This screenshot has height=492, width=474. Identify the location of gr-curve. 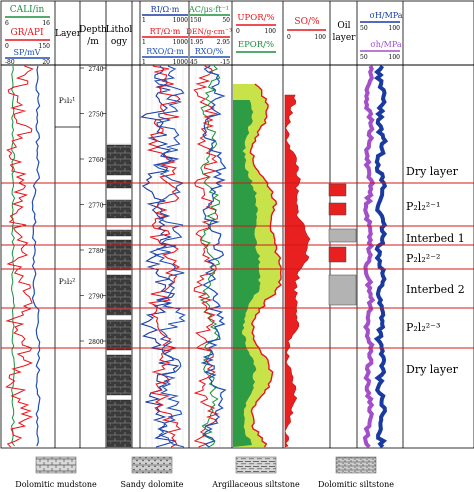
(19, 256).